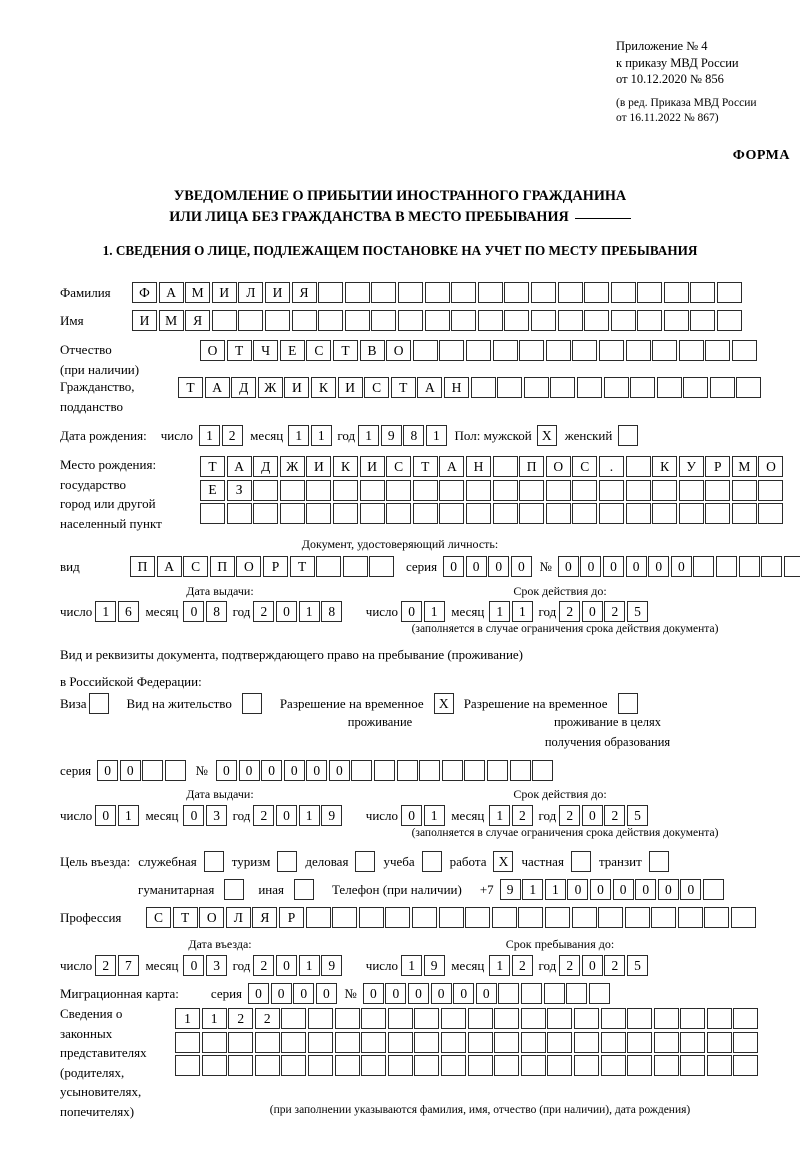  Describe the element at coordinates (303, 889) in the screenshot. I see `purpose-other-checkbox` at that location.